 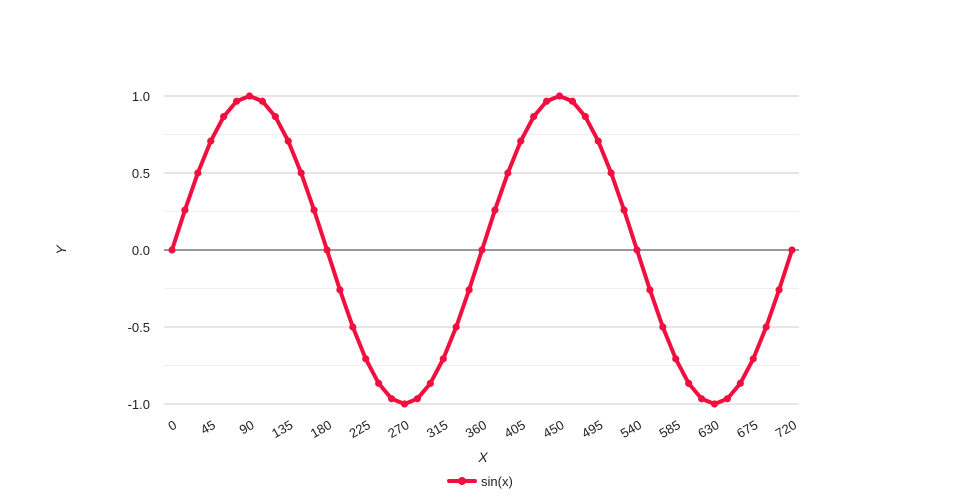 What do you see at coordinates (480, 481) in the screenshot?
I see `legend: sin(x)` at bounding box center [480, 481].